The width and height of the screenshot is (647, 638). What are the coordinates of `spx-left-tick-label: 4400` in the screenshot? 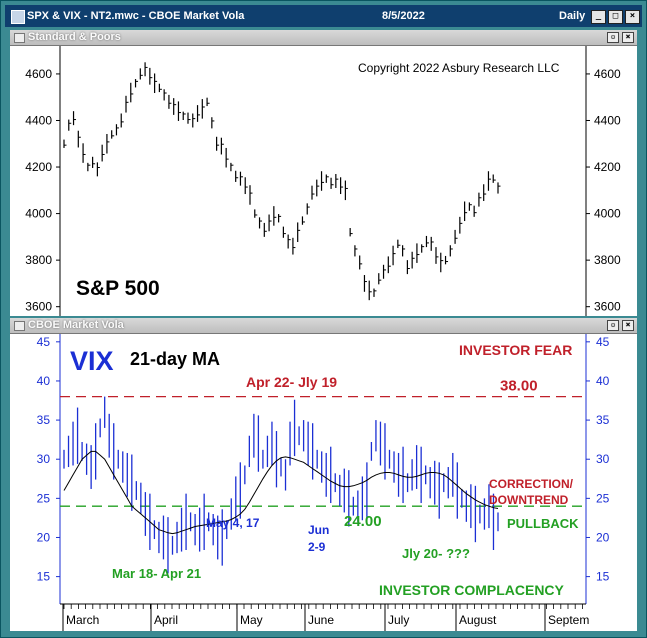 It's located at (38, 120).